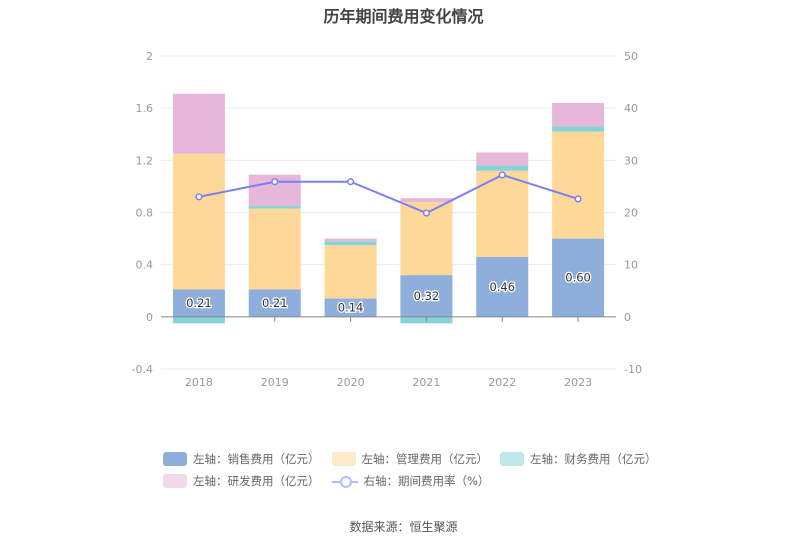 This screenshot has height=546, width=807. I want to click on x-tick-label: 2022, so click(502, 382).